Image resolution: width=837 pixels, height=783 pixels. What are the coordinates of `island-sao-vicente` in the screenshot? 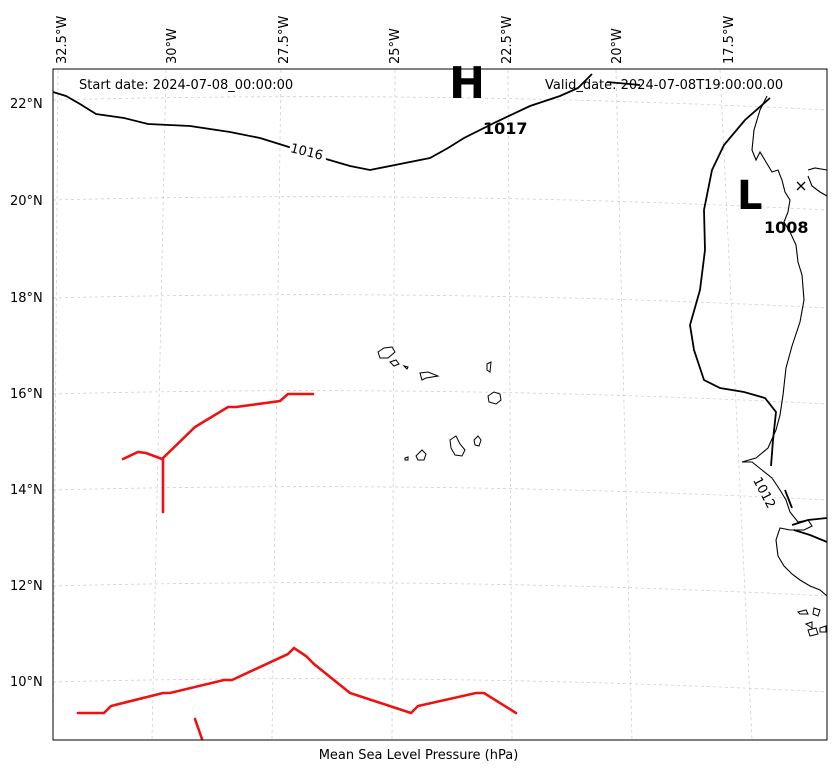 It's located at (394, 363).